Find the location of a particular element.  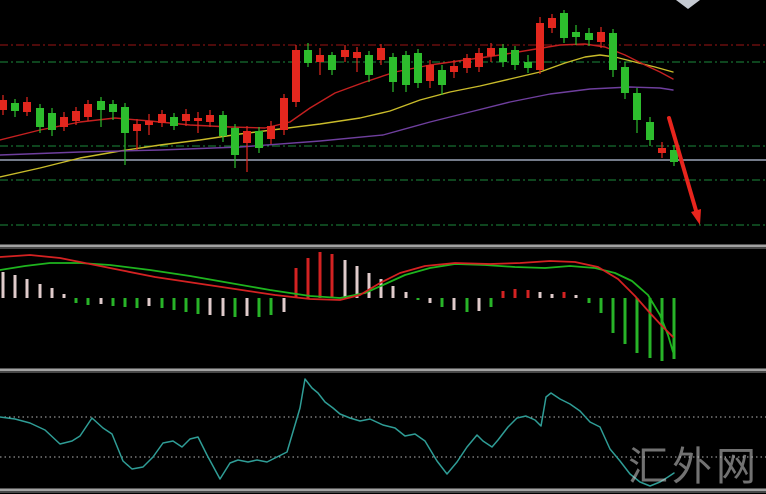

annotations is located at coordinates (684, 112).